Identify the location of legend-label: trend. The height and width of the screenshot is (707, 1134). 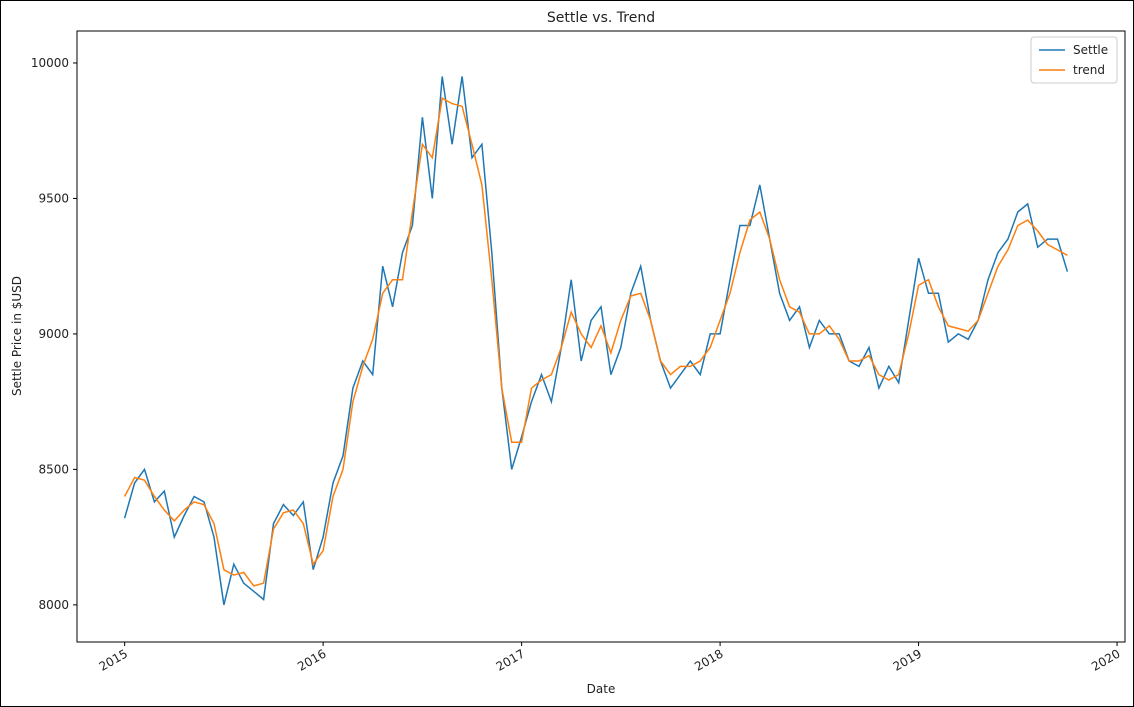
(1089, 70).